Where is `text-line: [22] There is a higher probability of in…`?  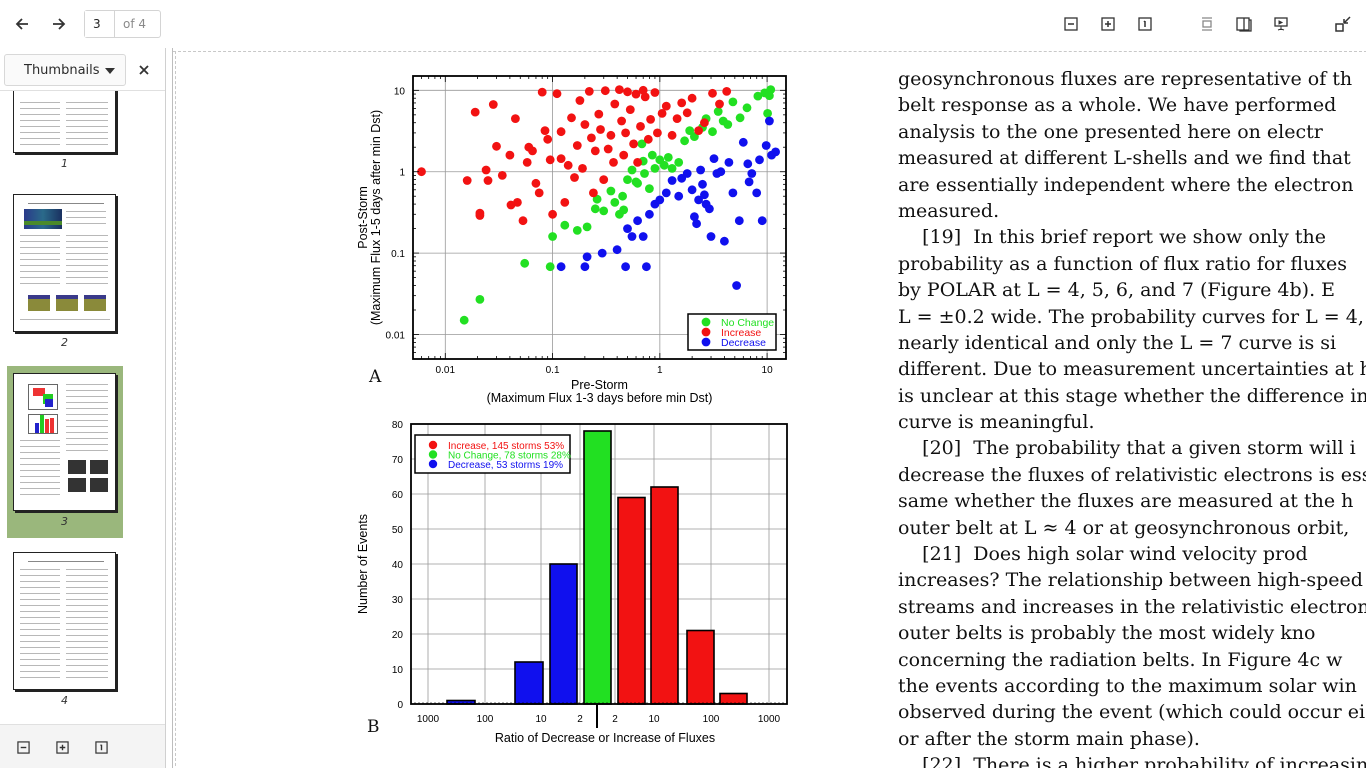 text-line: [22] There is a higher probability of in… is located at coordinates (1132, 761).